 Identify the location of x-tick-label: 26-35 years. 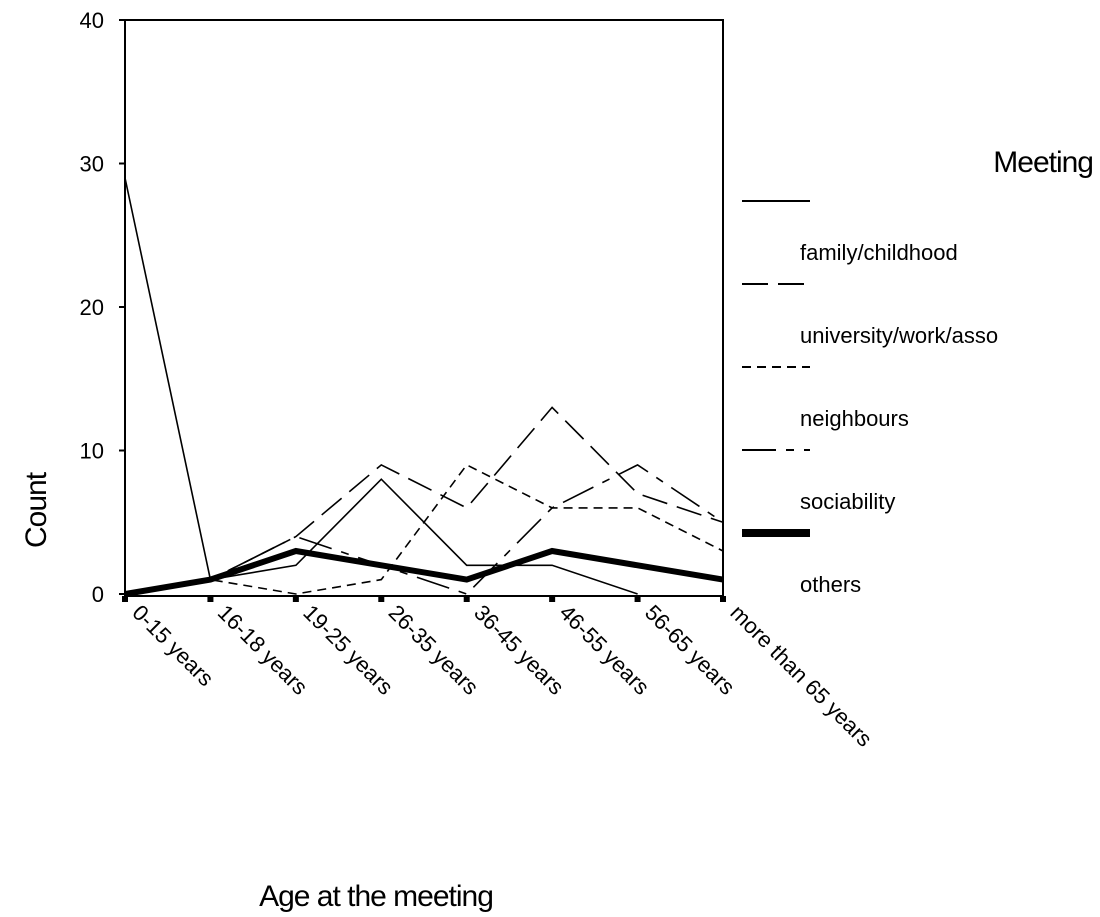
(434, 650).